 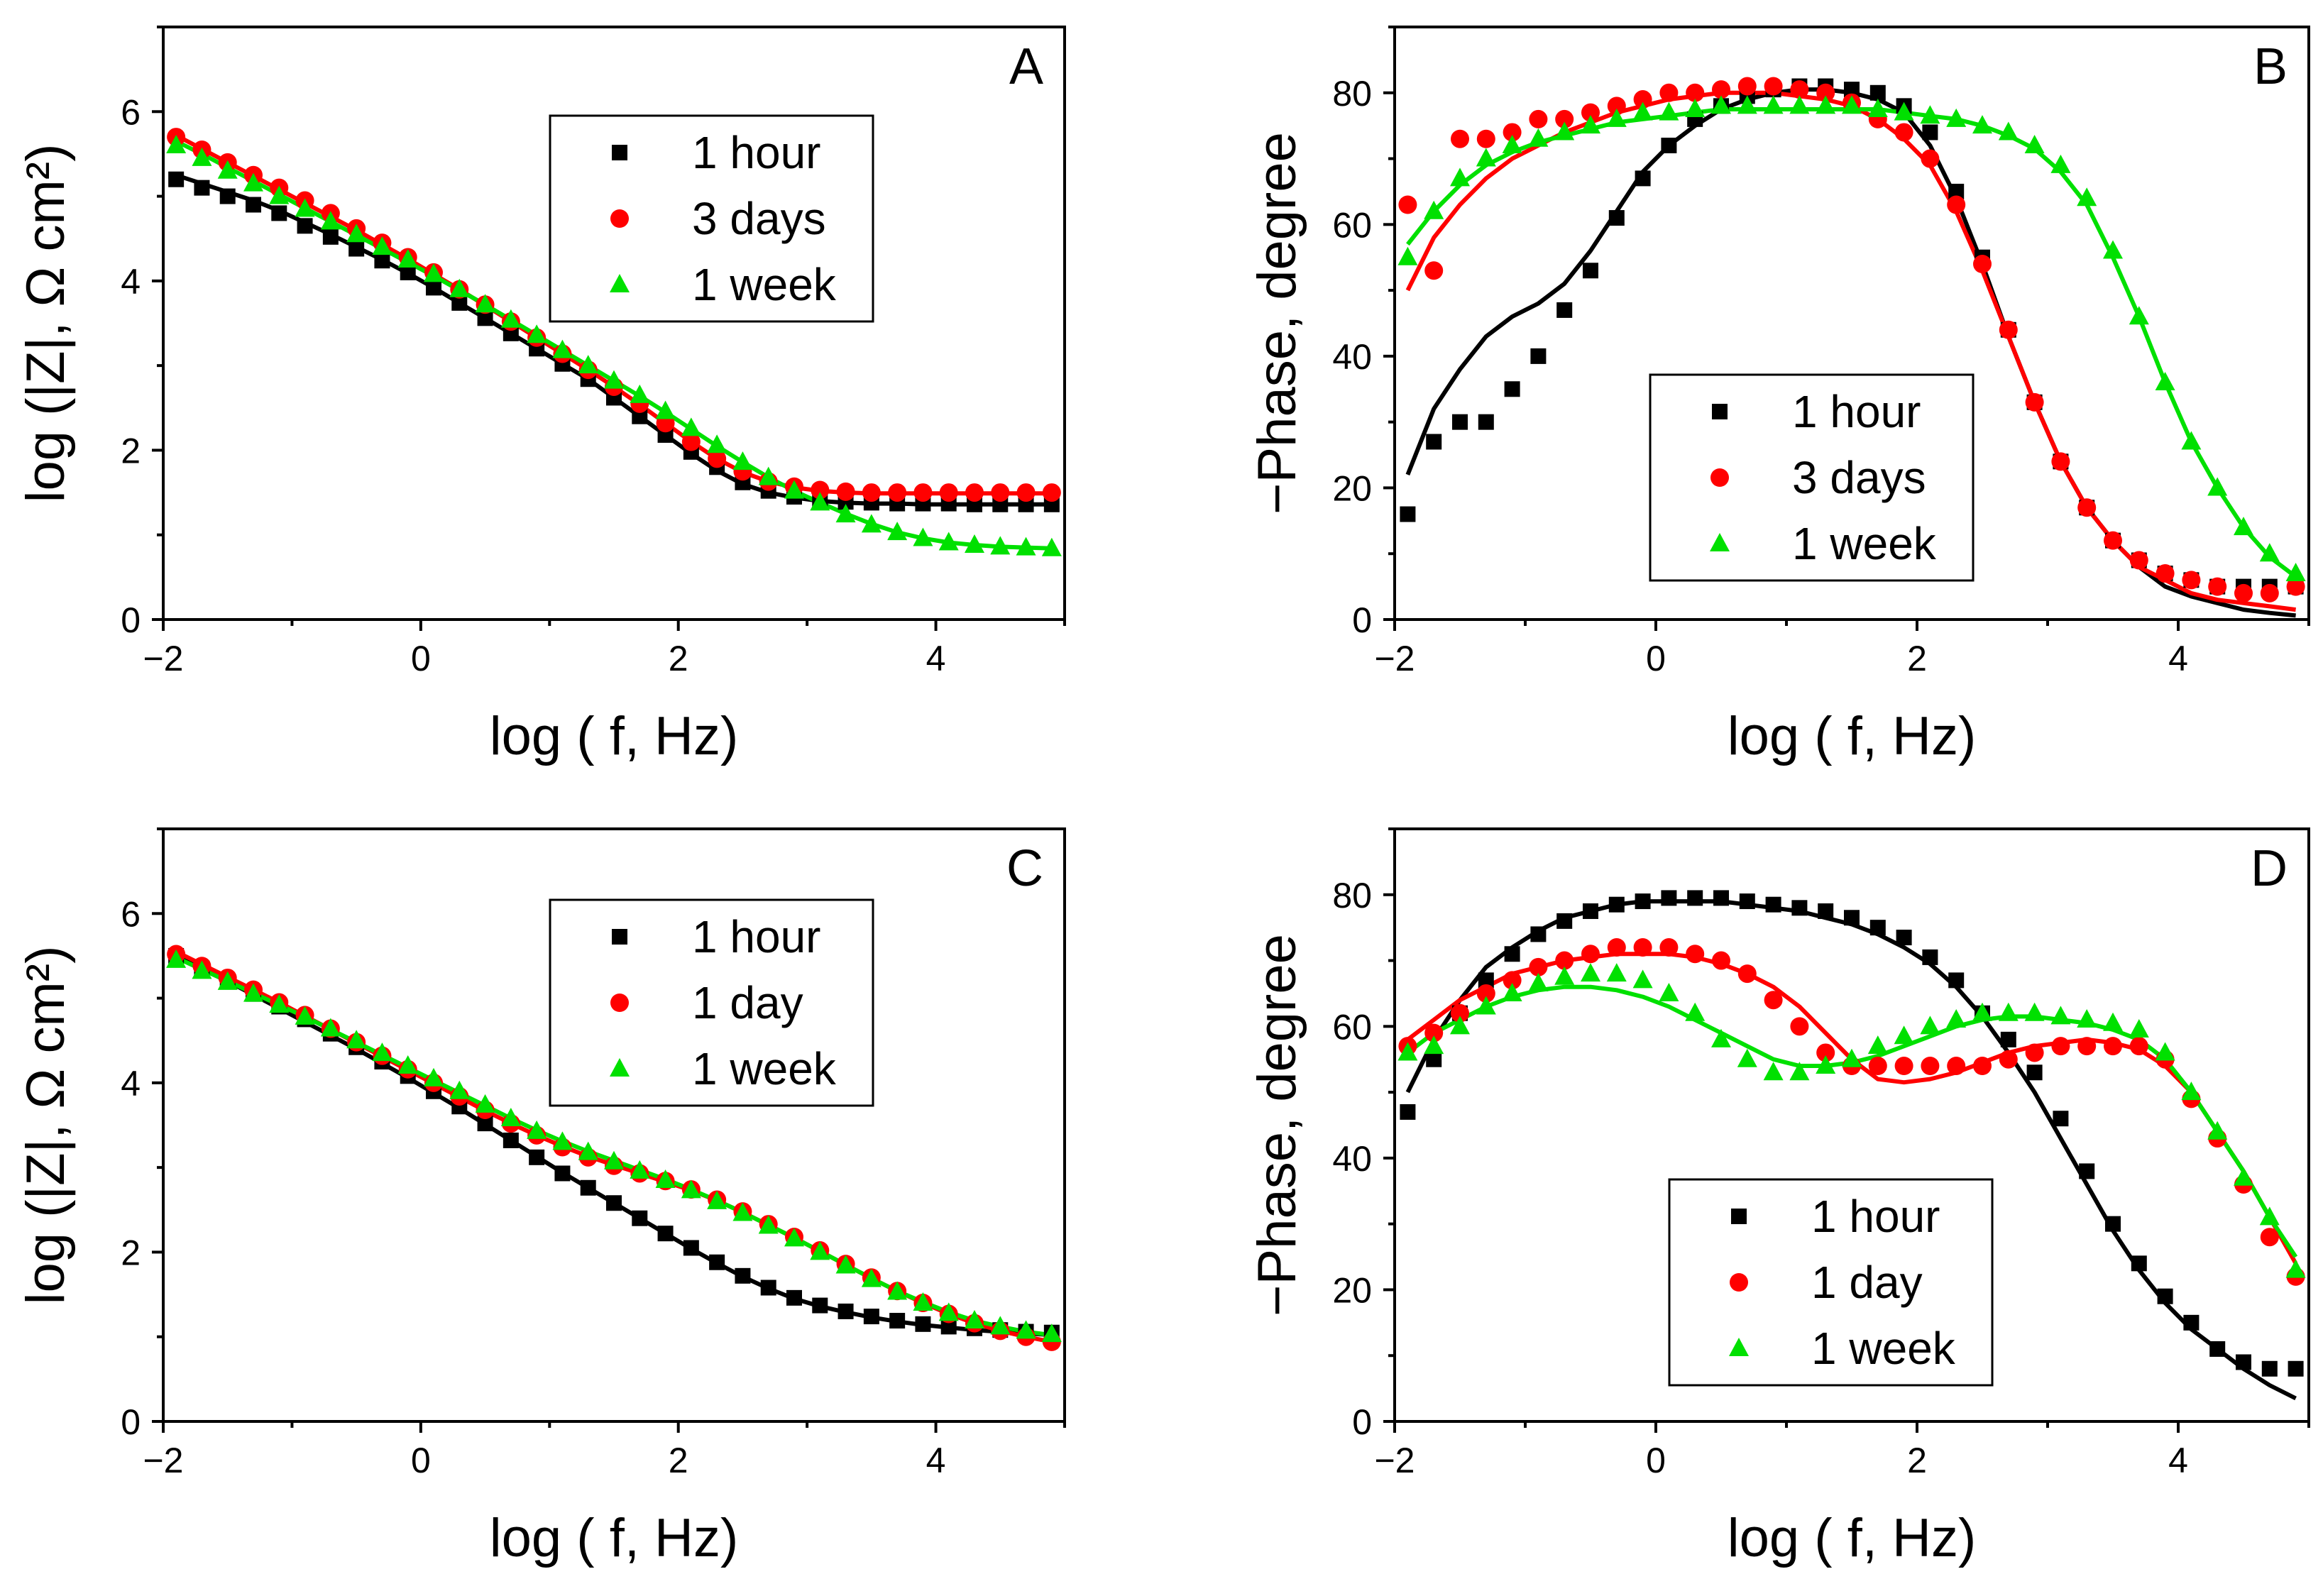 What do you see at coordinates (614, 1125) in the screenshot?
I see `panel-c-frame` at bounding box center [614, 1125].